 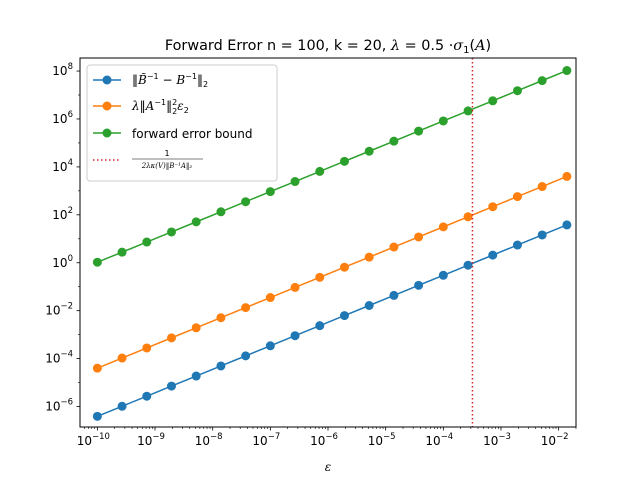 I want to click on legend-label-vline-numerator: 1, so click(x=166, y=153).